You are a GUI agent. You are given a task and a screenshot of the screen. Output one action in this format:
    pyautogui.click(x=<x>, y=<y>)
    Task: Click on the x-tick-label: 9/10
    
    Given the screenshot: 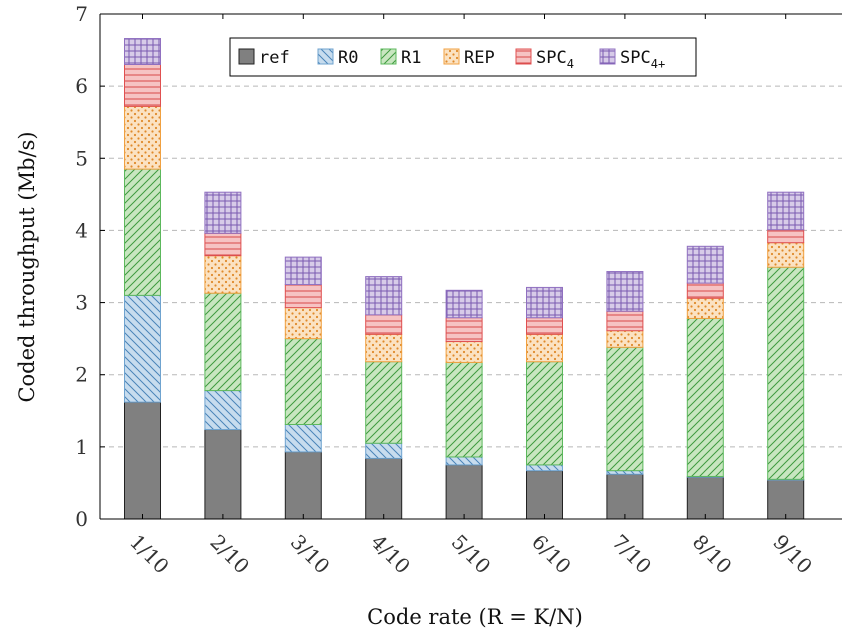 What is the action you would take?
    pyautogui.click(x=792, y=554)
    